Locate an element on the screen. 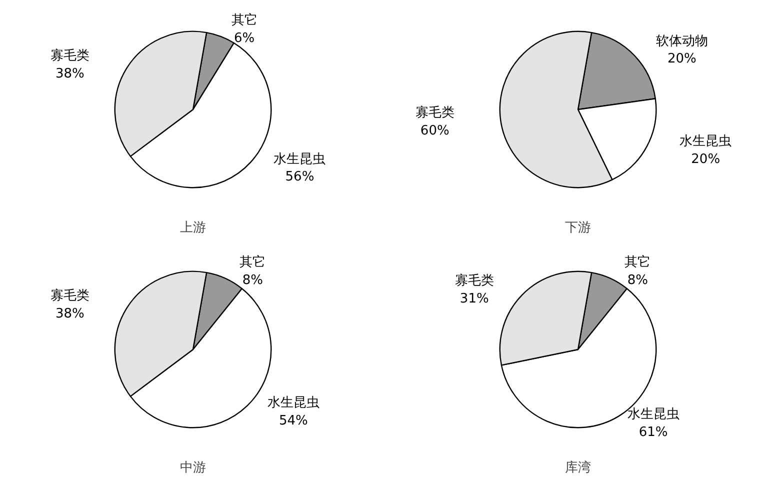  data-label: 31% is located at coordinates (474, 298).